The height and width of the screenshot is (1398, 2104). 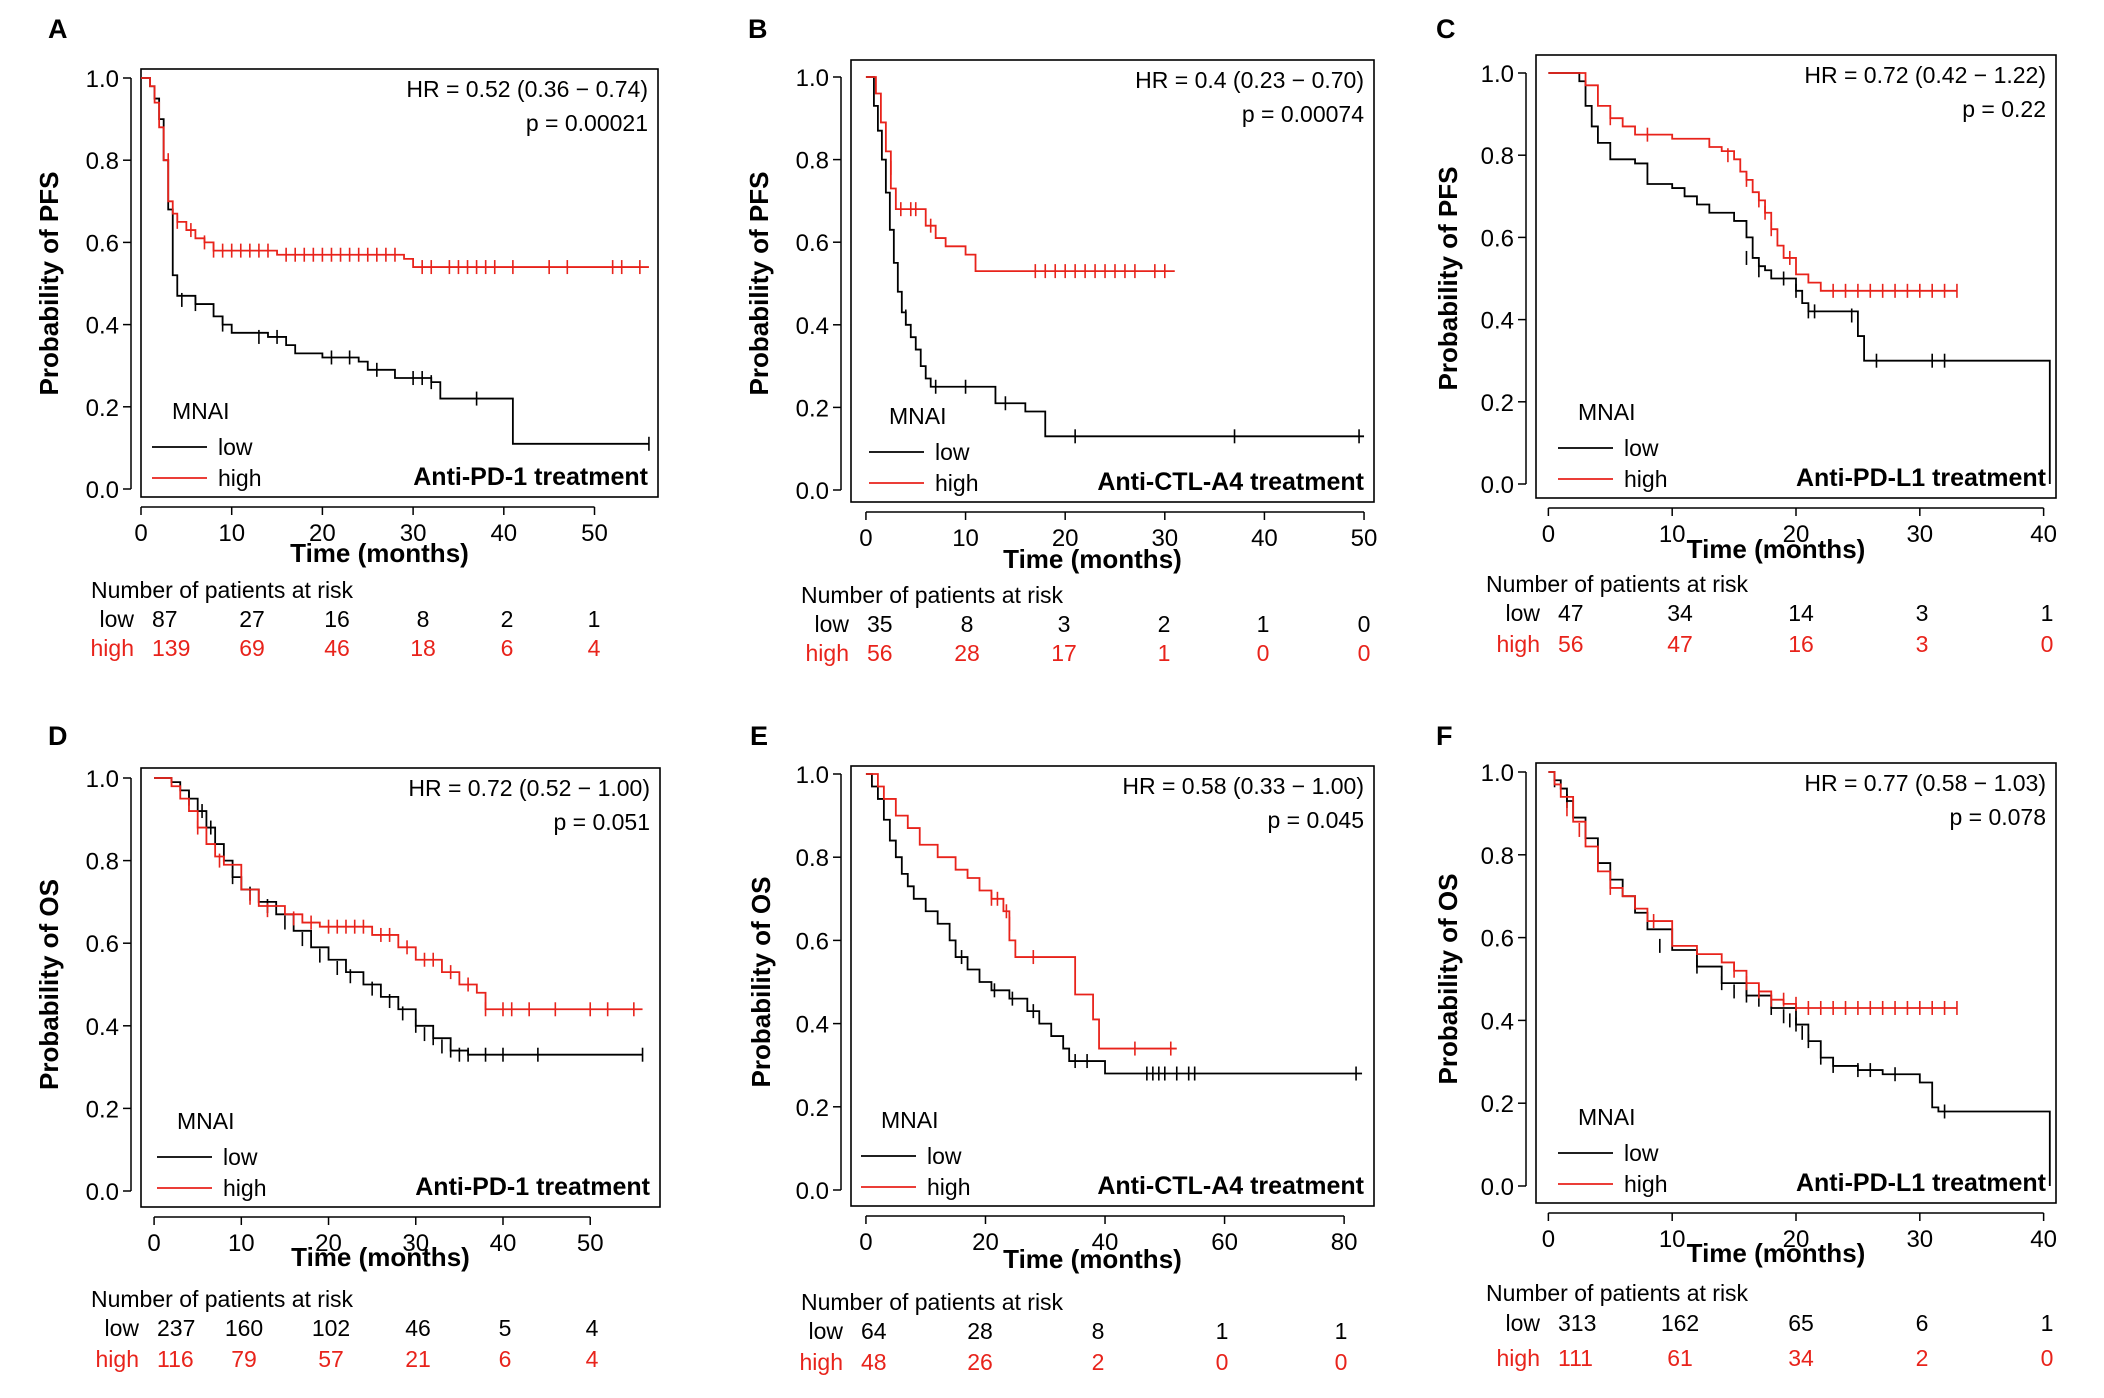 I want to click on risk-count-low-b: 35, so click(x=880, y=624).